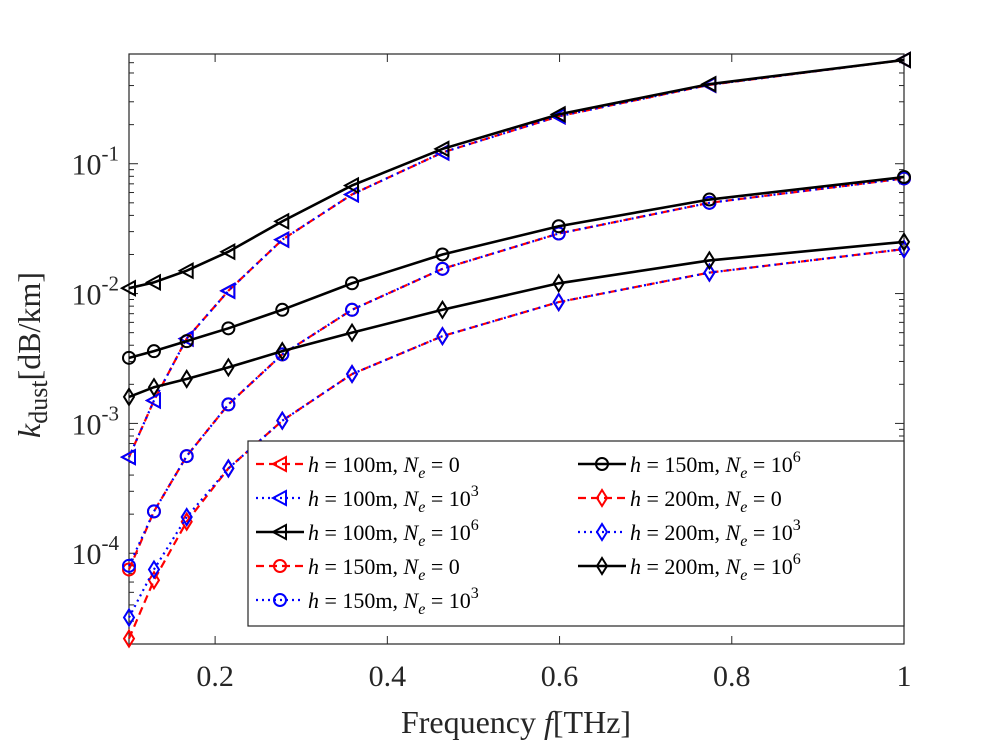 The width and height of the screenshot is (997, 747). I want to click on legend-entry-label: h = 100m, Ne = 106, so click(393, 533).